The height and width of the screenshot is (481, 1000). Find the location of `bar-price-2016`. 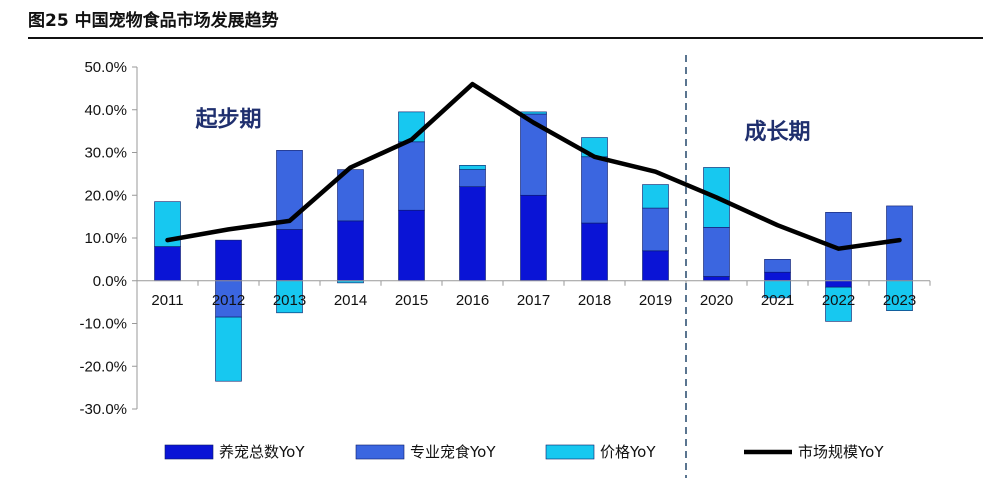

bar-price-2016 is located at coordinates (472, 167).